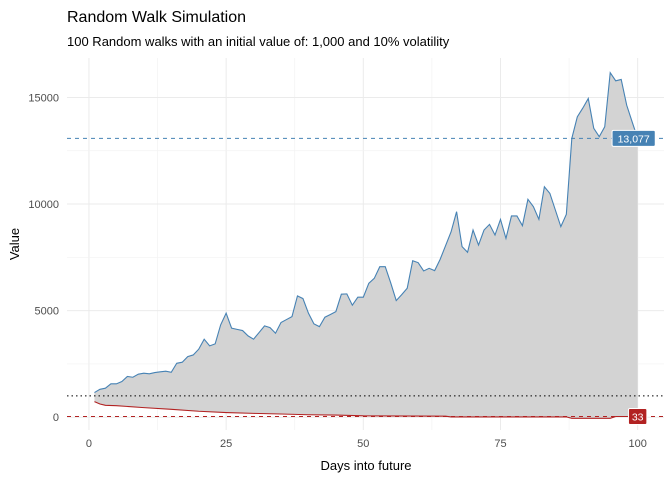 This screenshot has height=480, width=672. I want to click on y-axis-label: Value, so click(14, 244).